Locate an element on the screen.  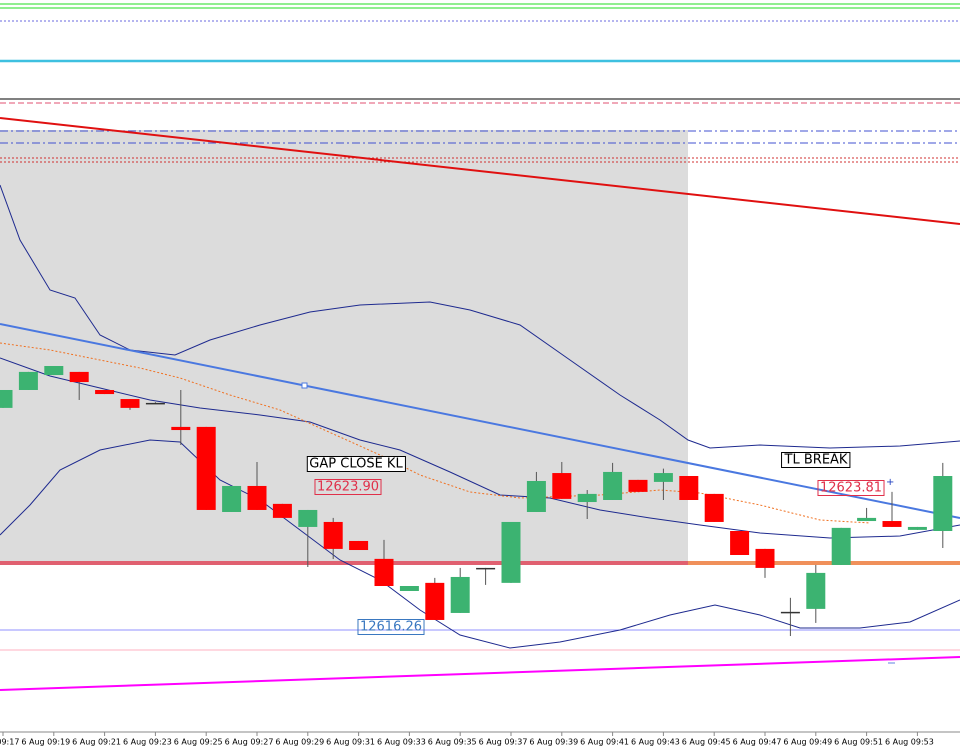
annotation: 12623.90 is located at coordinates (348, 487).